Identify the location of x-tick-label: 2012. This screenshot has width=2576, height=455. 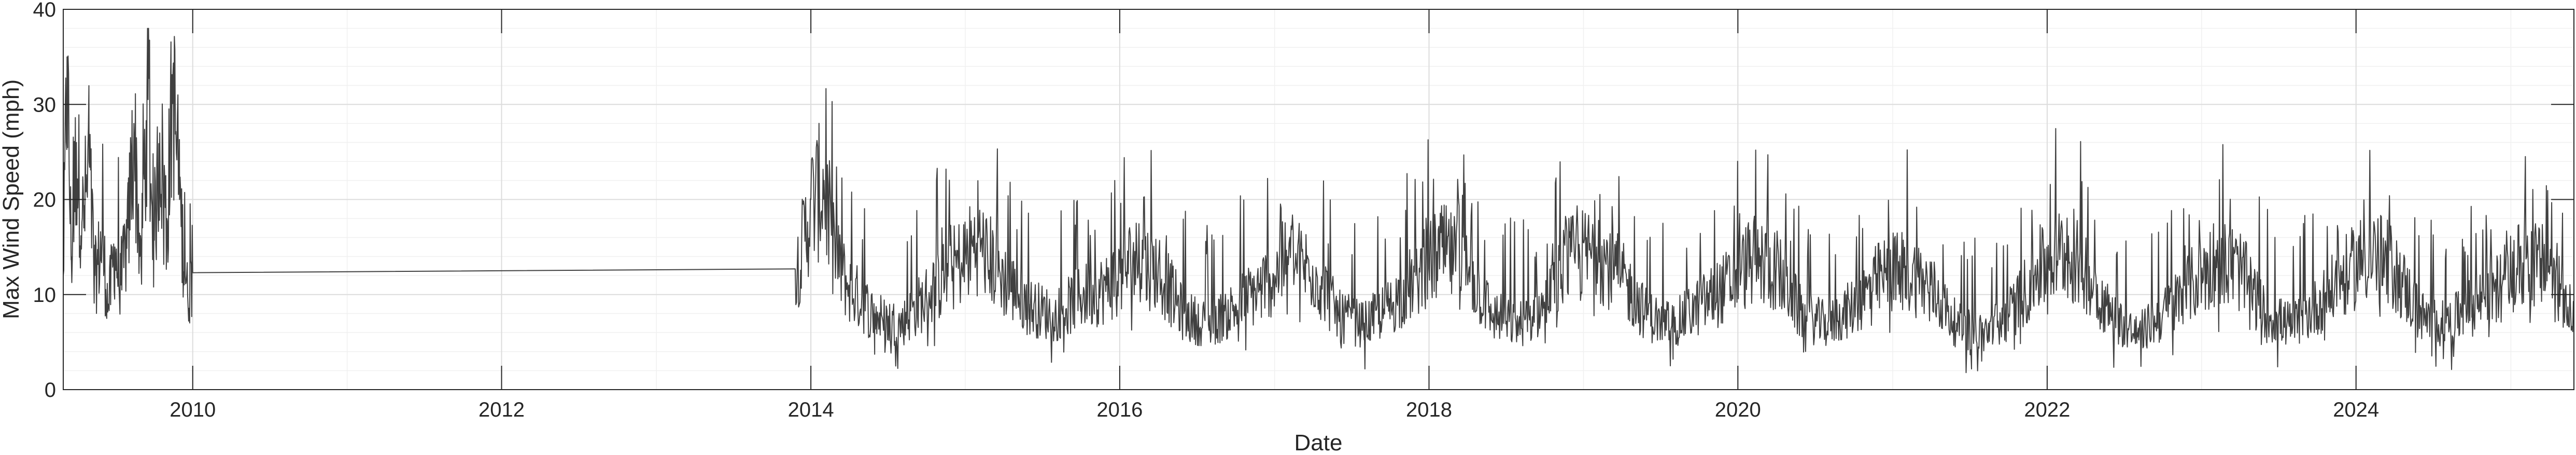
(501, 410).